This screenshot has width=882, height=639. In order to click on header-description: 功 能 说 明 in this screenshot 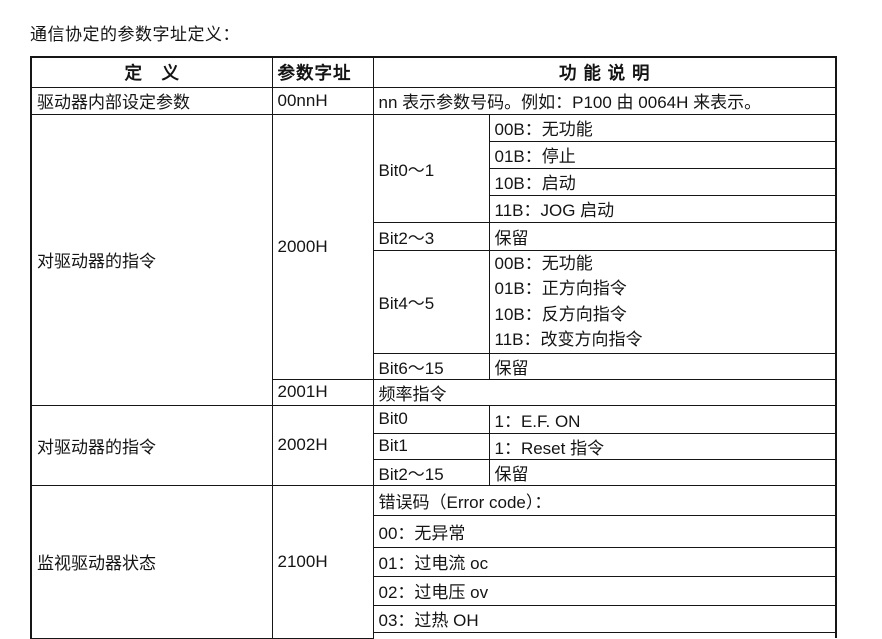, I will do `click(604, 72)`.